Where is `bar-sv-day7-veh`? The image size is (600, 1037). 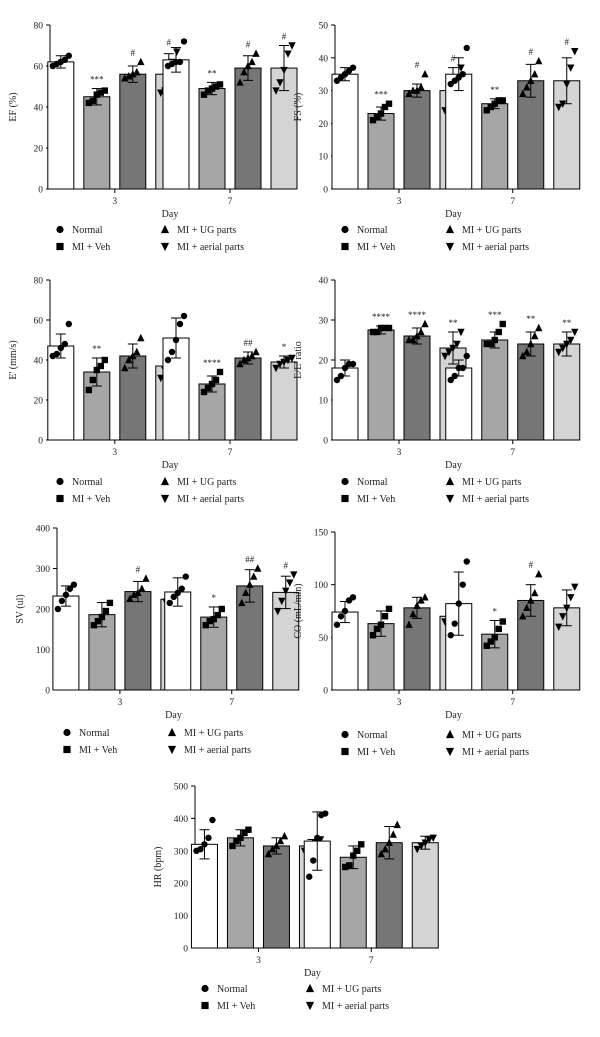 bar-sv-day7-veh is located at coordinates (214, 653).